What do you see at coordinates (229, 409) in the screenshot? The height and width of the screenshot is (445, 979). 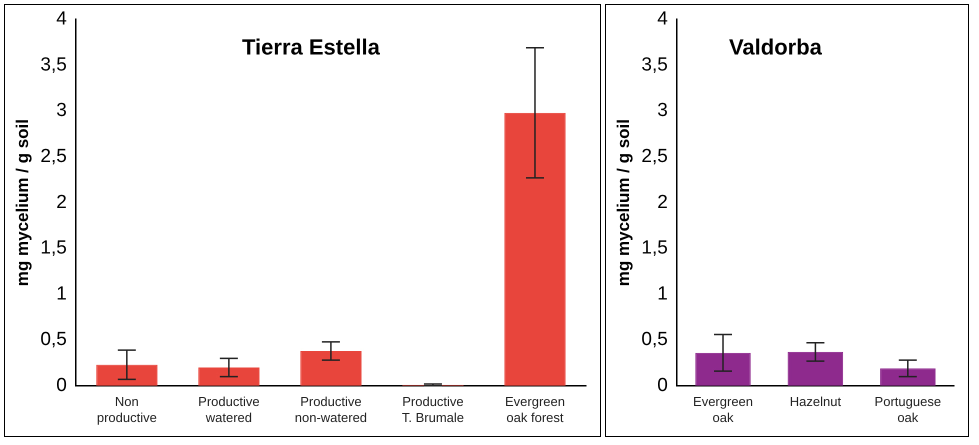 I see `x-tick-label: Productive watered` at bounding box center [229, 409].